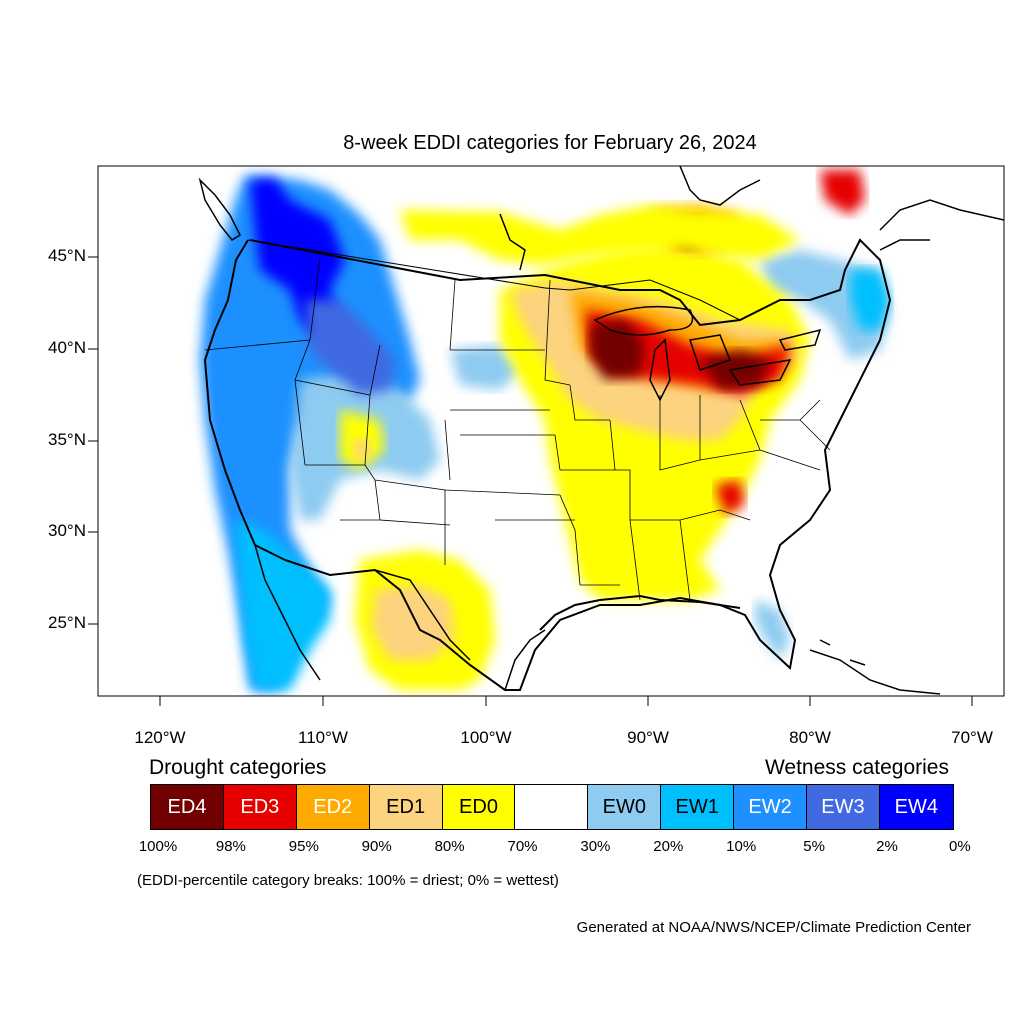  I want to click on percentile-tick-label: 0%, so click(960, 846).